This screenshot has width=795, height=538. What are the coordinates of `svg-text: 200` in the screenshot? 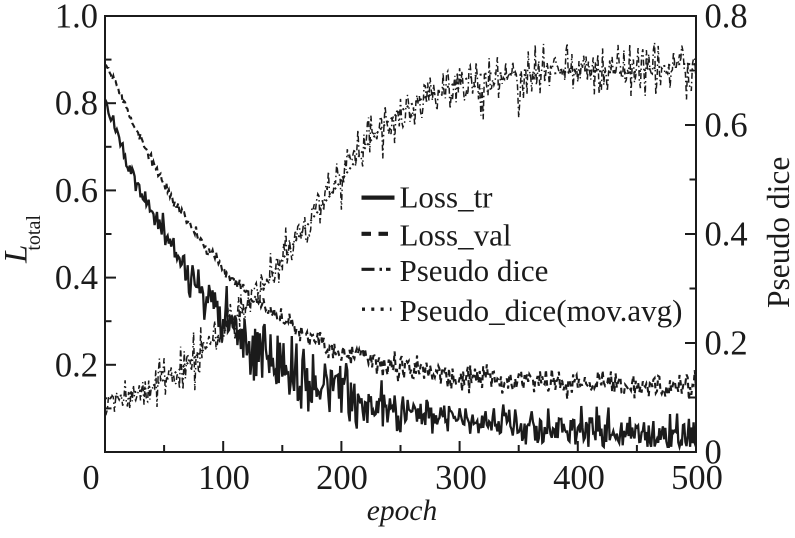 It's located at (342, 478).